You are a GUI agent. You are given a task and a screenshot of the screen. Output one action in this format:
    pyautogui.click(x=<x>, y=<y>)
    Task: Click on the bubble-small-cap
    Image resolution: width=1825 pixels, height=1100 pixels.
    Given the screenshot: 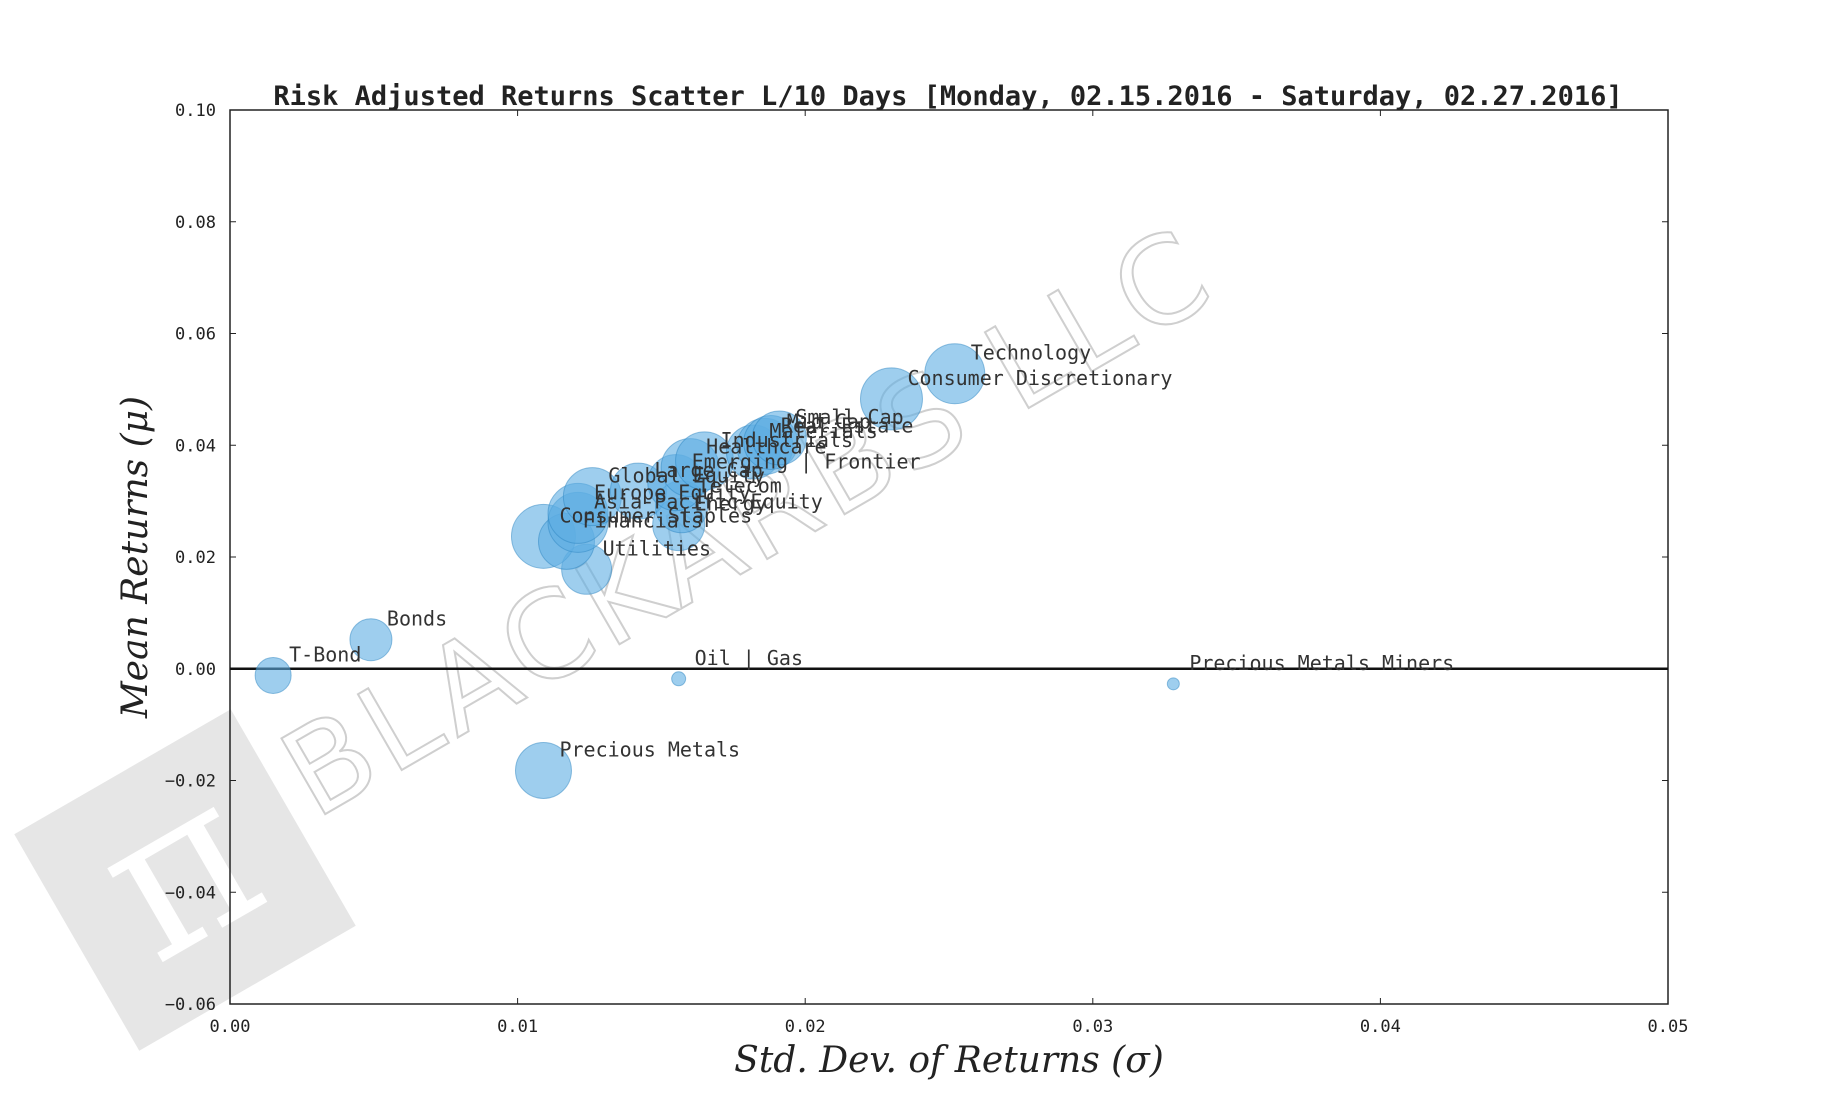 What is the action you would take?
    pyautogui.click(x=779, y=438)
    